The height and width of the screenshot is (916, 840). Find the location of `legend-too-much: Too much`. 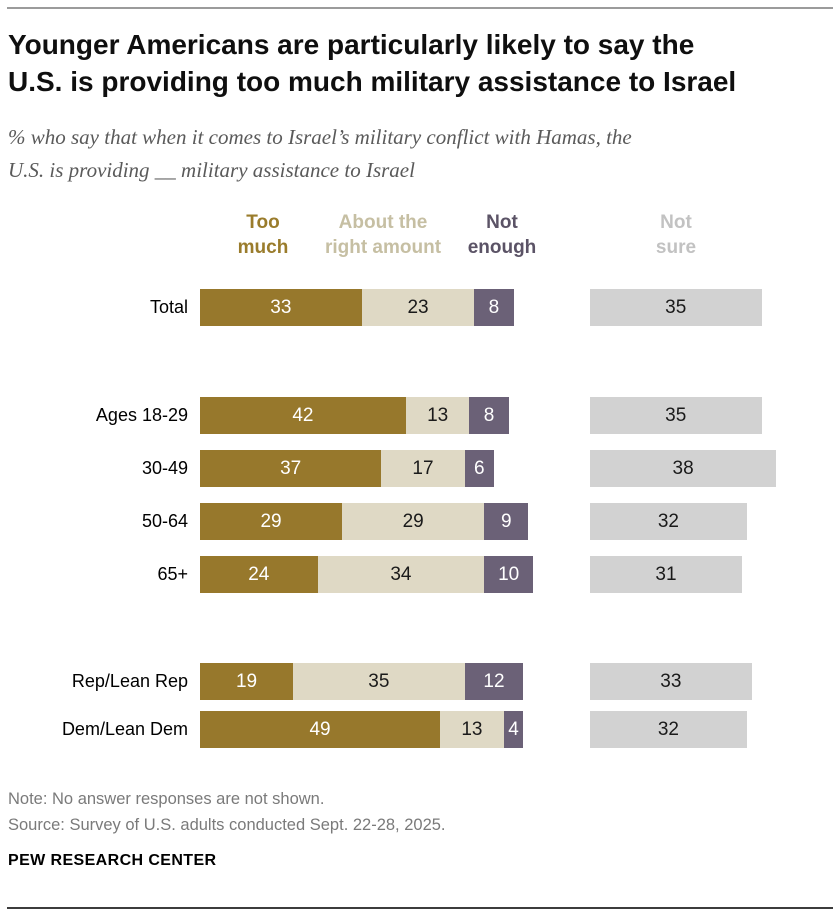

legend-too-much: Too much is located at coordinates (263, 235).